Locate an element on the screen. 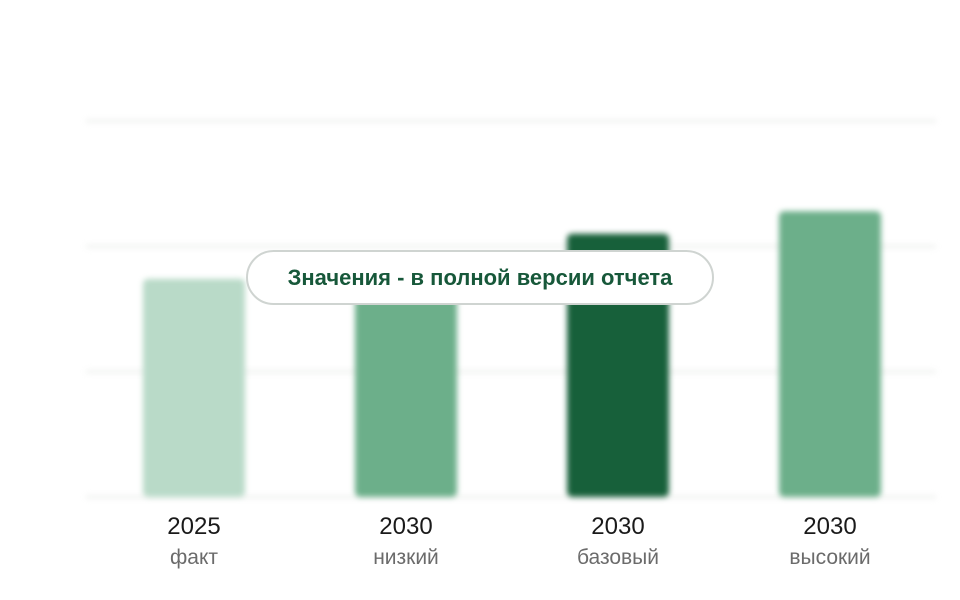 The image size is (960, 600). category-labels: 2025 факт 2030 низкий 2030 базовый 2030 высокий is located at coordinates (518, 541).